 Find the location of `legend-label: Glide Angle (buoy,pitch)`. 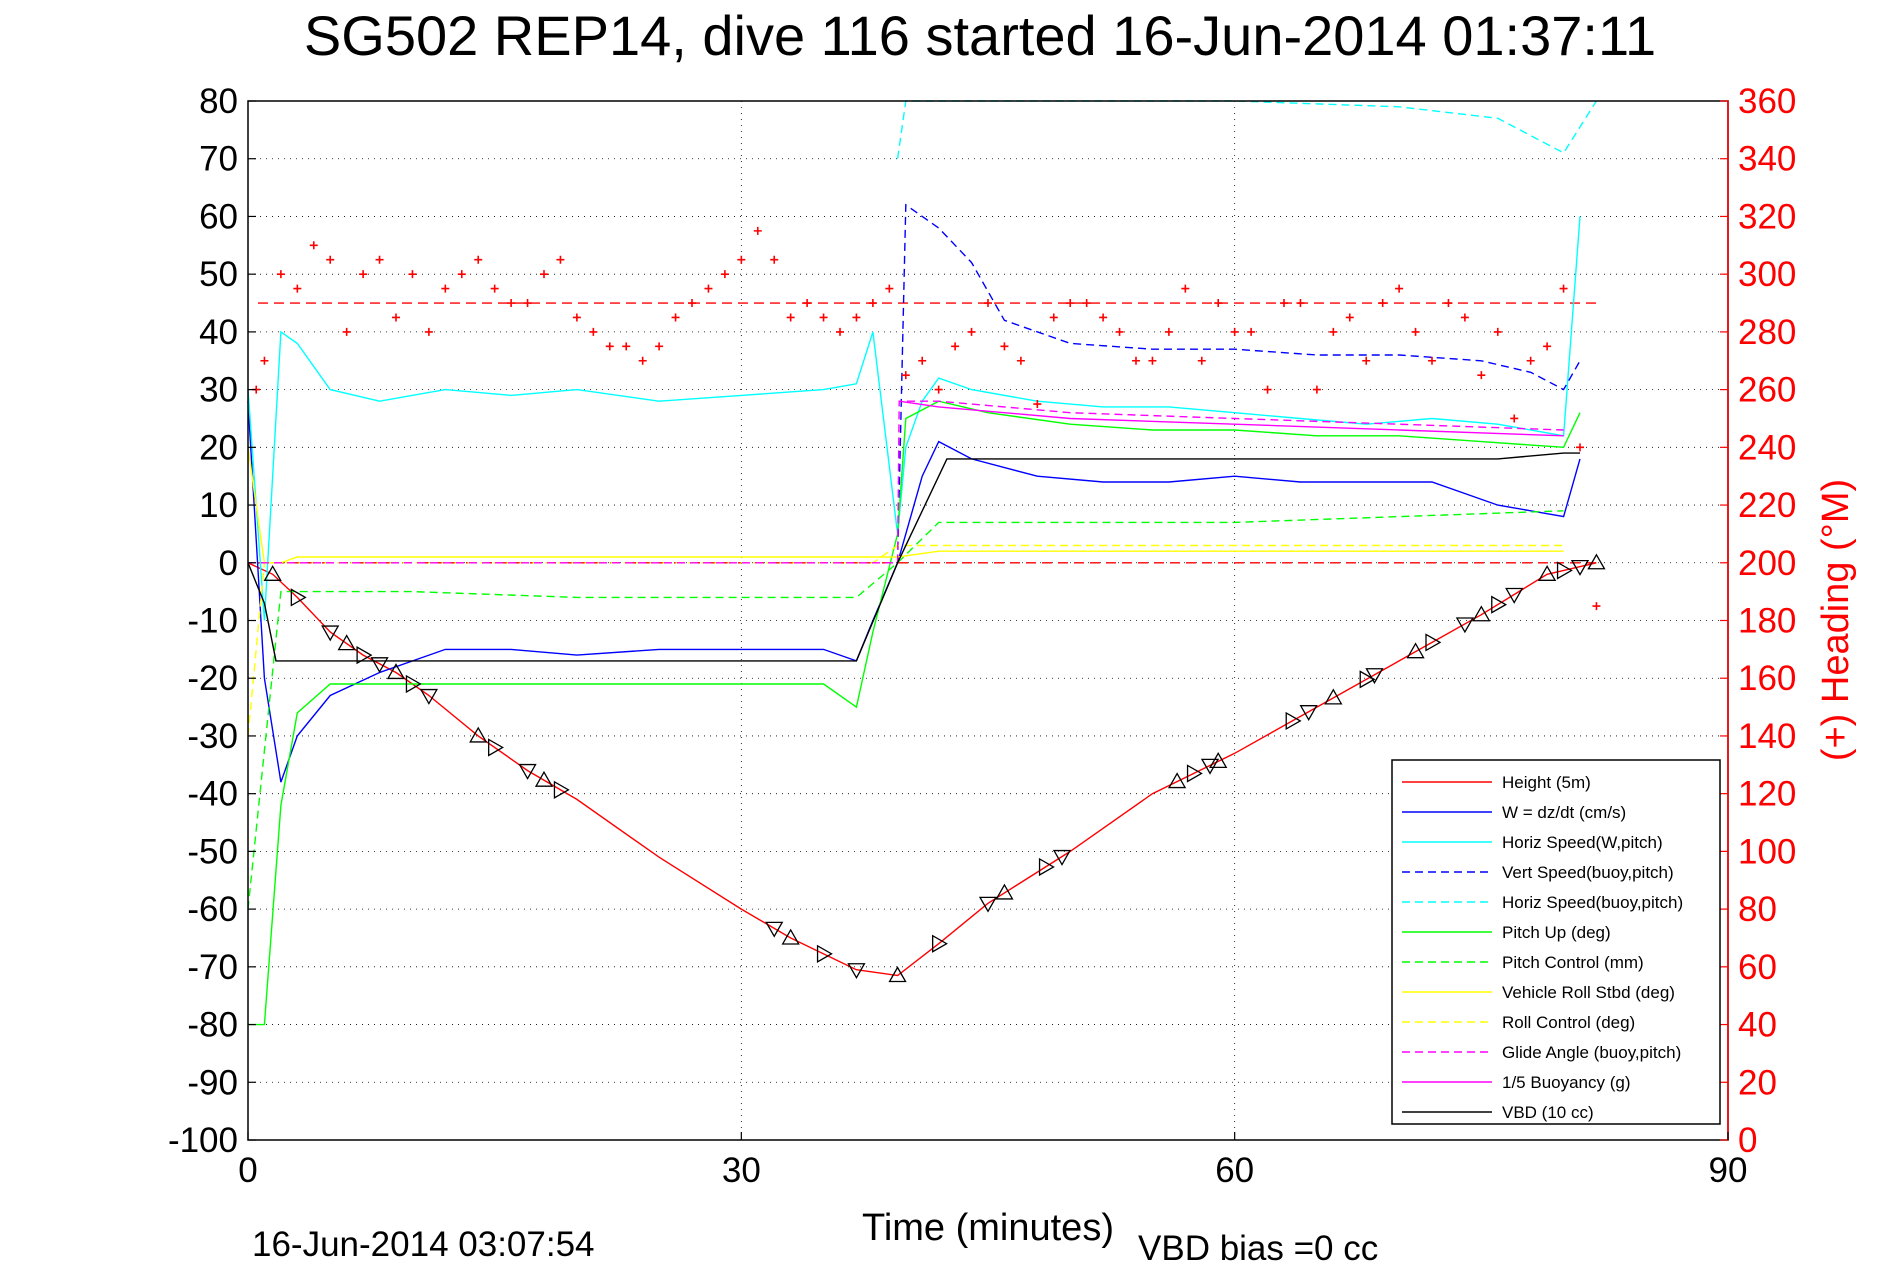

legend-label: Glide Angle (buoy,pitch) is located at coordinates (1591, 1052).